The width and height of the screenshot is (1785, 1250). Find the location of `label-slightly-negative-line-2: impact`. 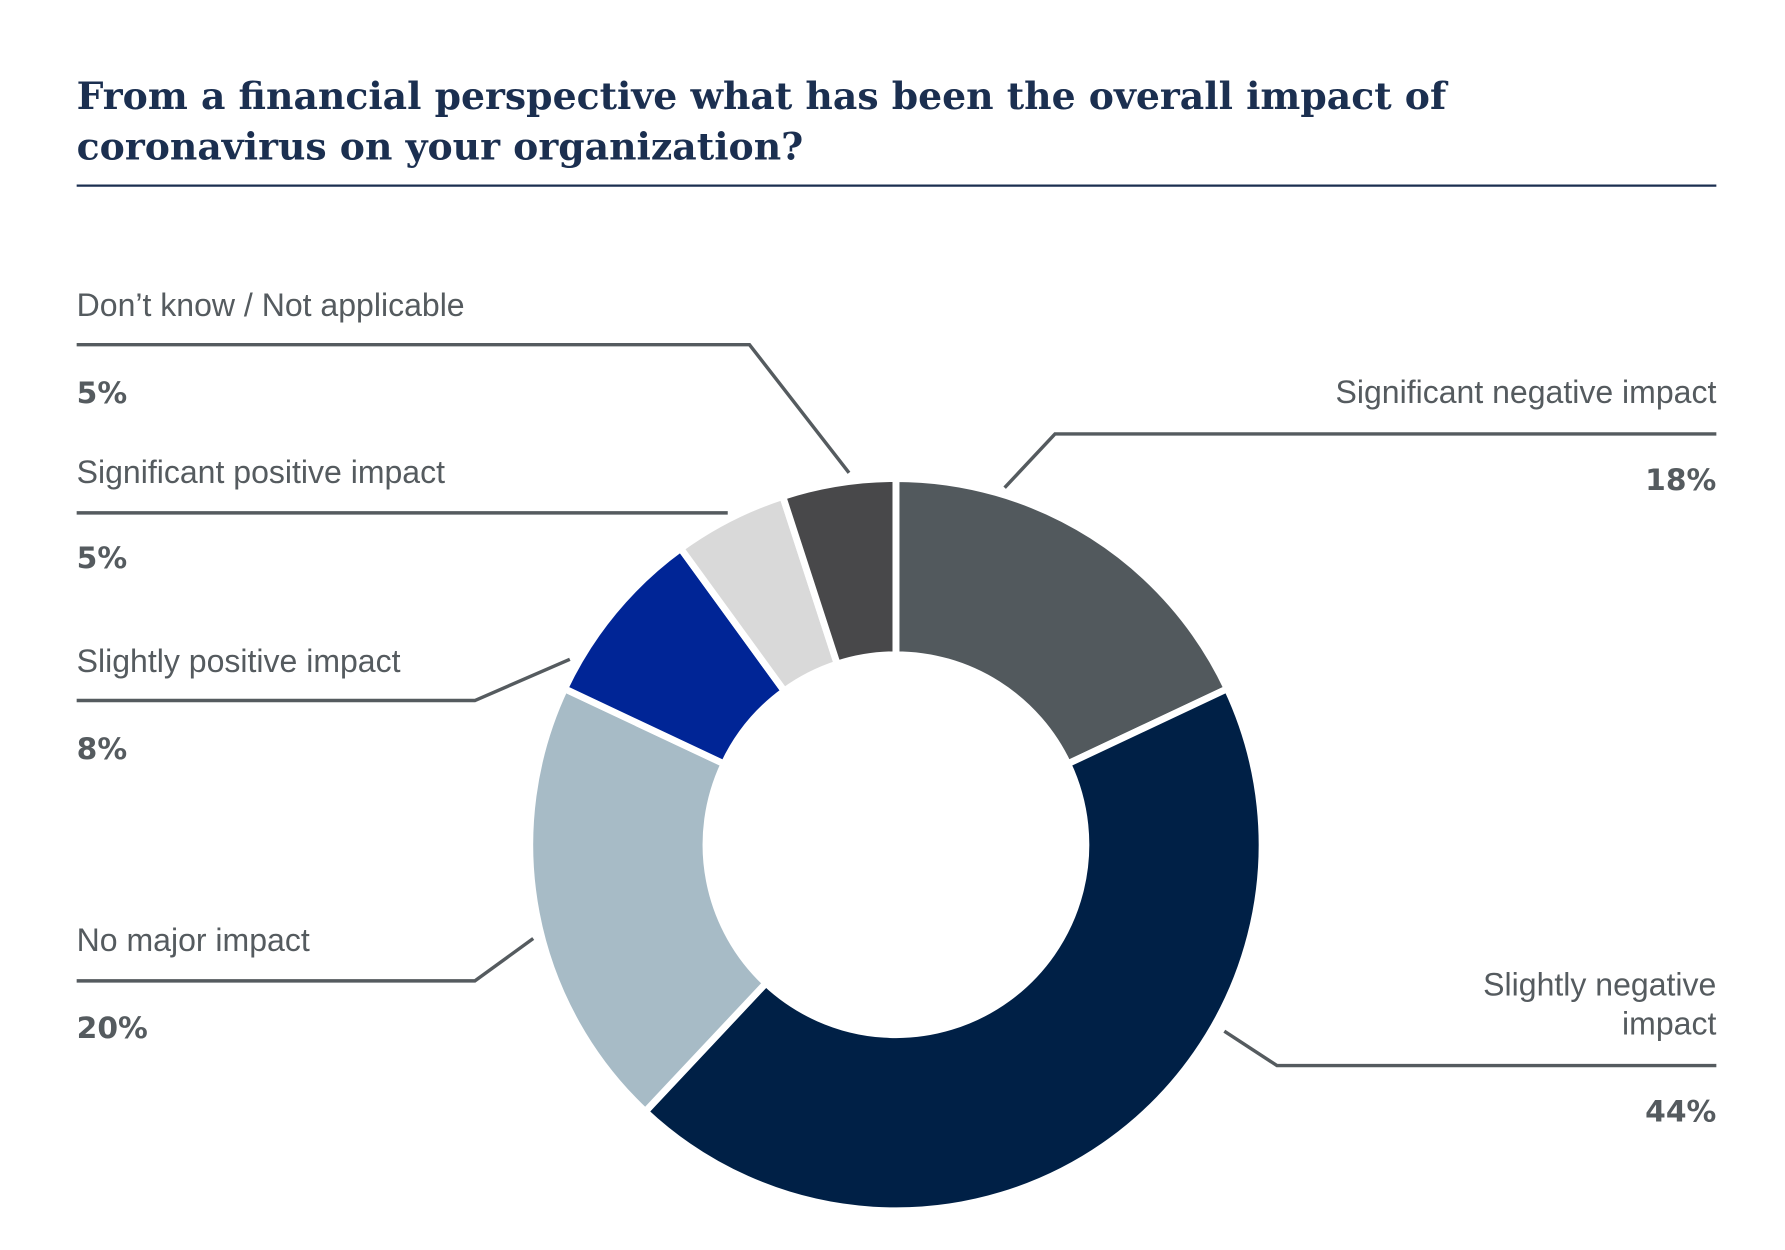

label-slightly-negative-line-2: impact is located at coordinates (1669, 1024).